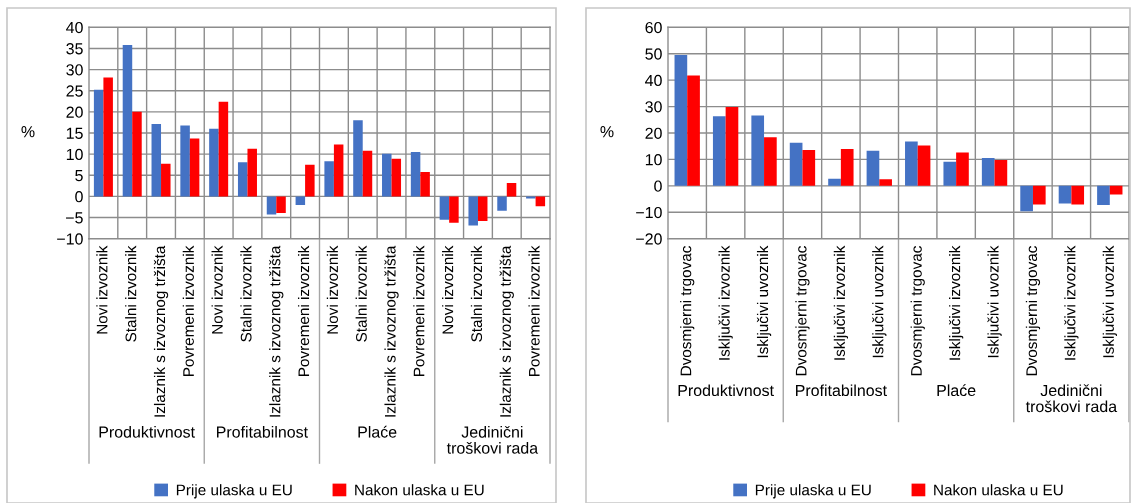 This screenshot has height=503, width=1131. I want to click on y-tick-label: 10, so click(74, 154).